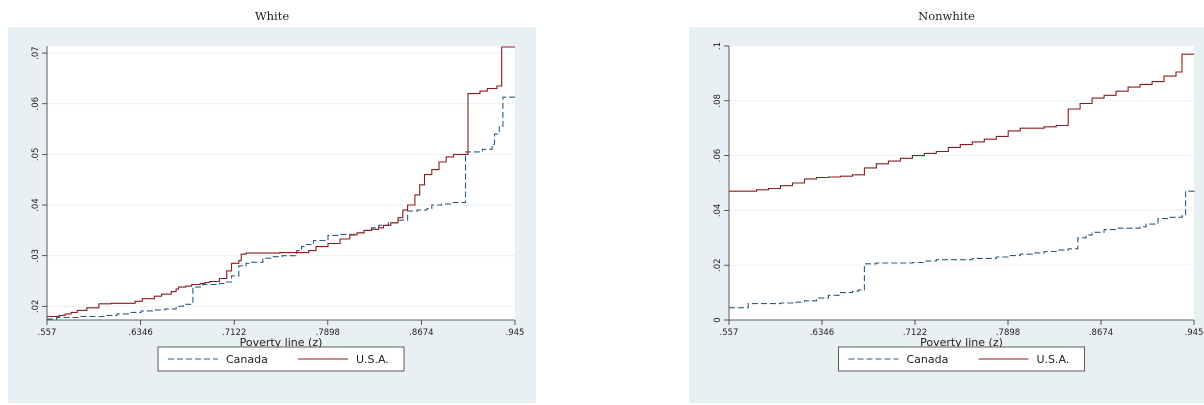 The image size is (1204, 405). What do you see at coordinates (718, 46) in the screenshot?
I see `y-tick-label: .1` at bounding box center [718, 46].